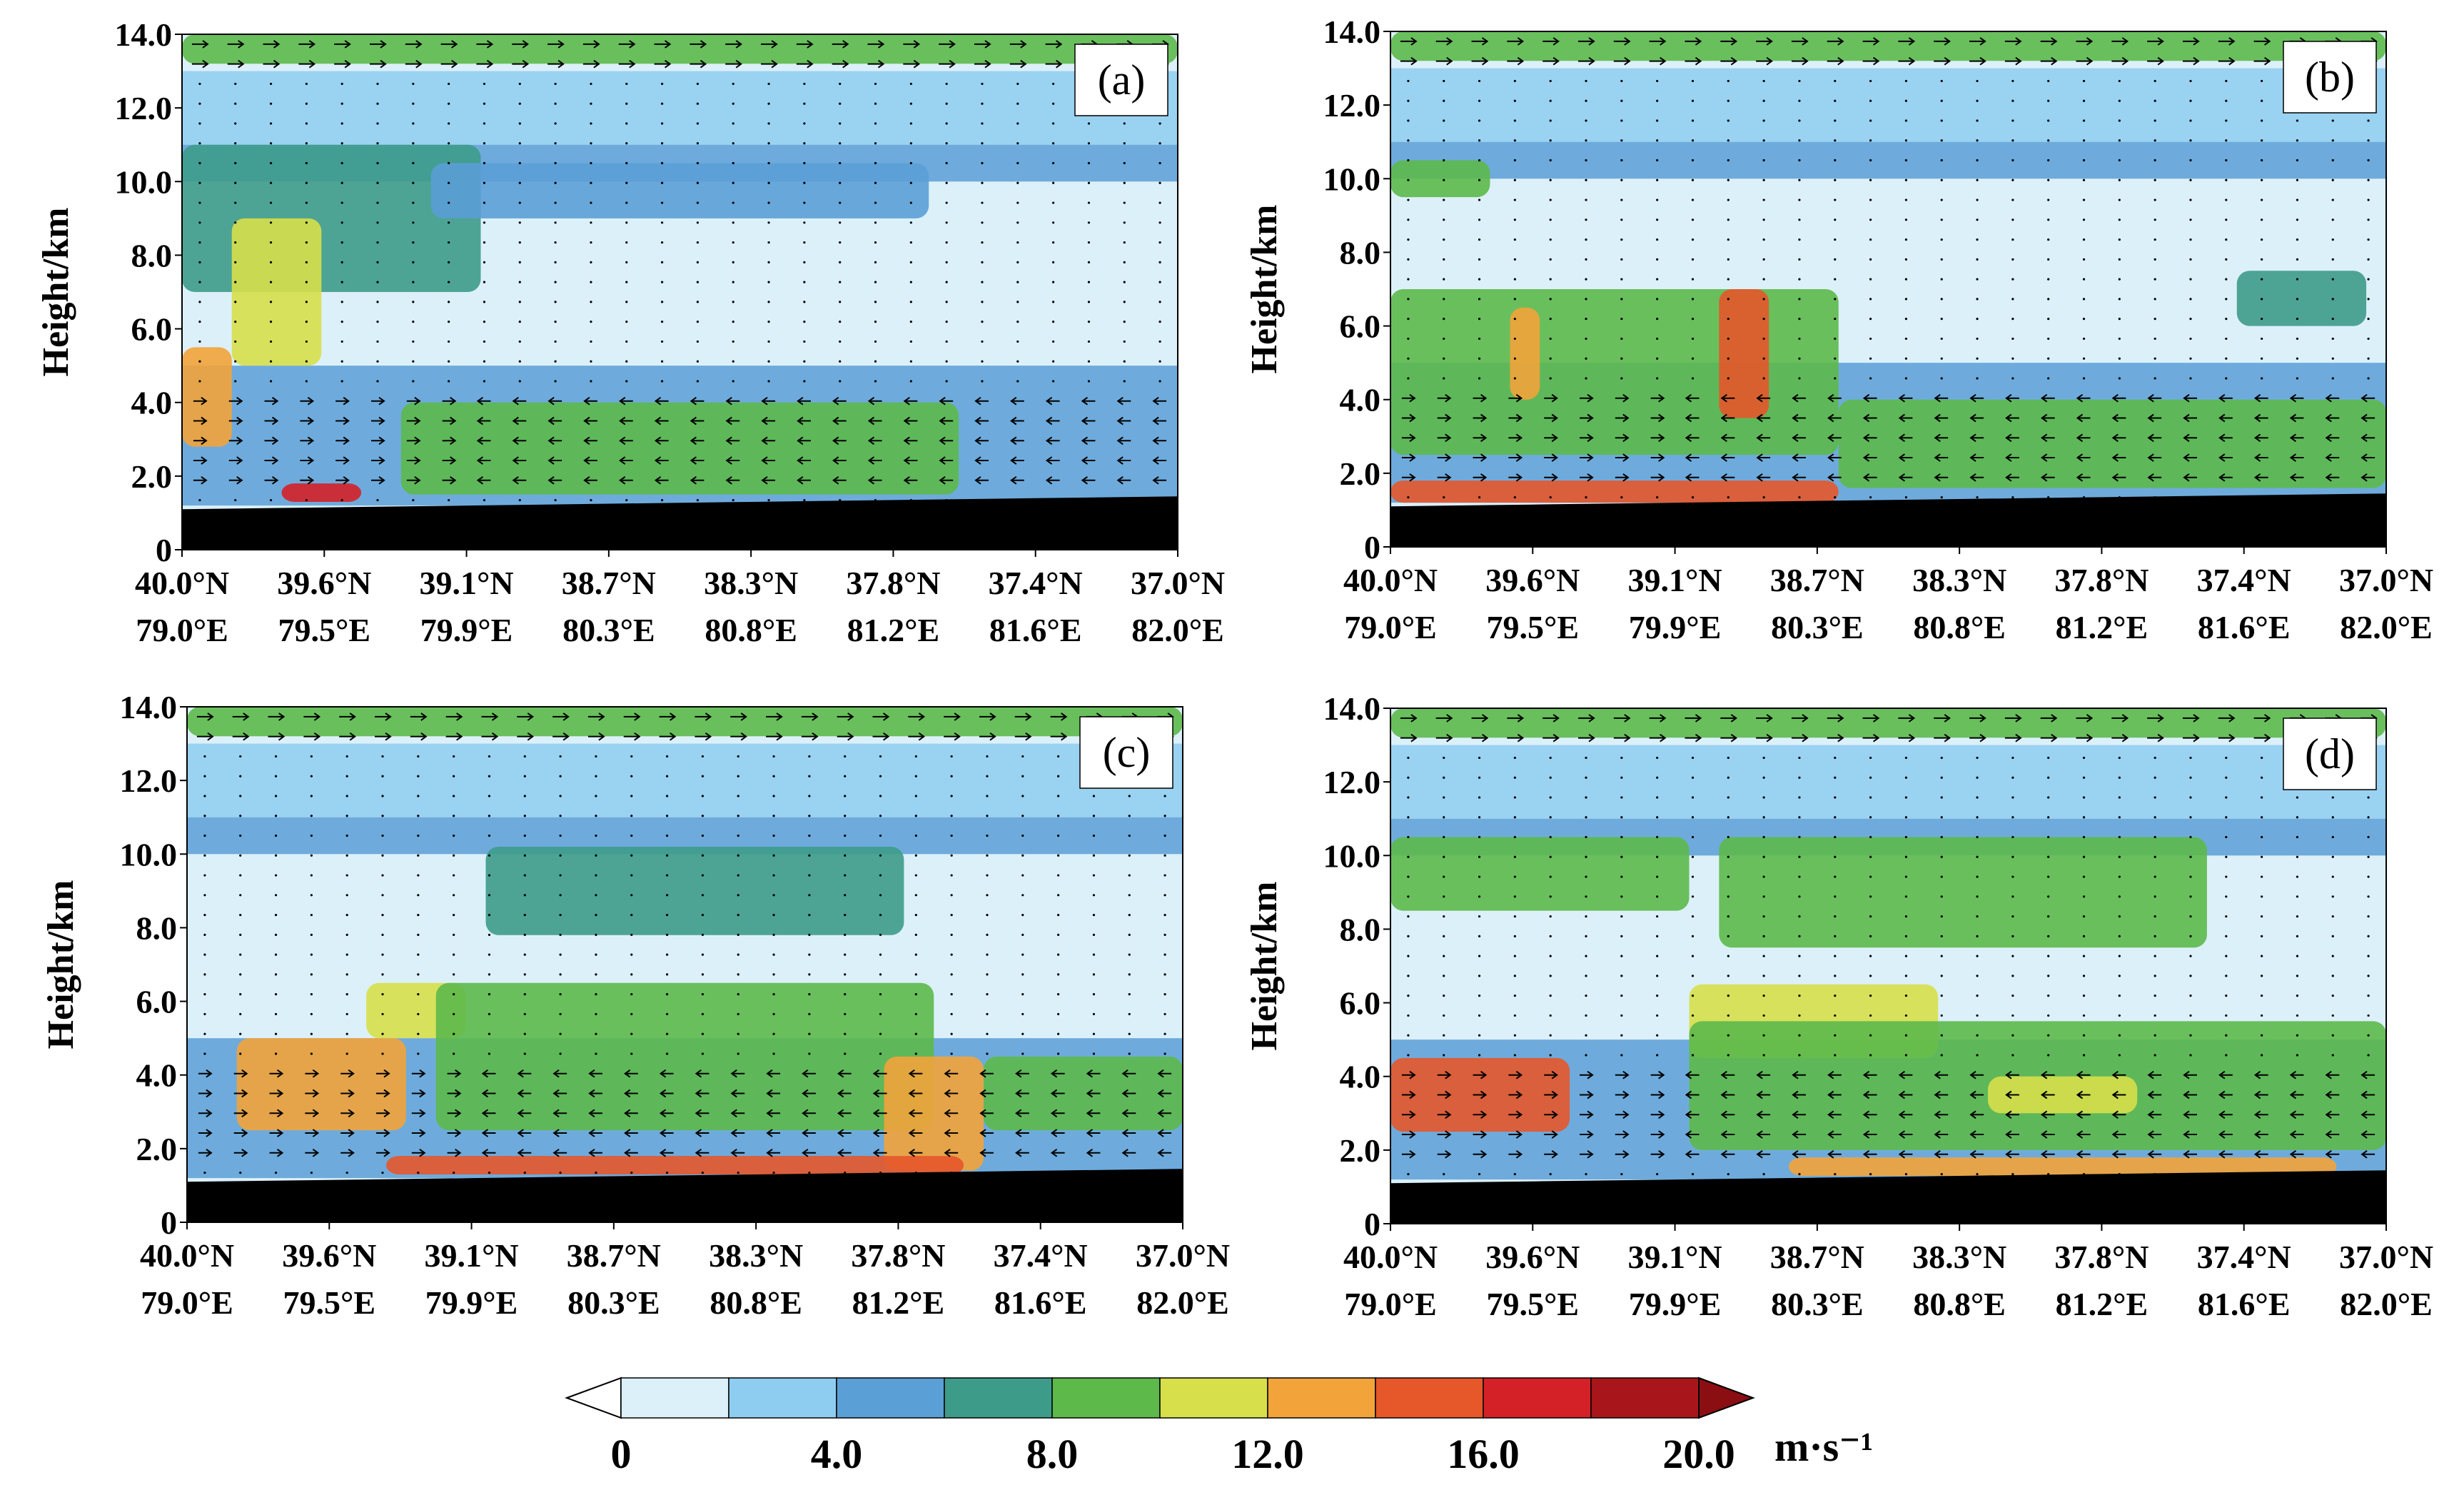  I want to click on x-tick-label-lon: 82.0°E, so click(2386, 1304).